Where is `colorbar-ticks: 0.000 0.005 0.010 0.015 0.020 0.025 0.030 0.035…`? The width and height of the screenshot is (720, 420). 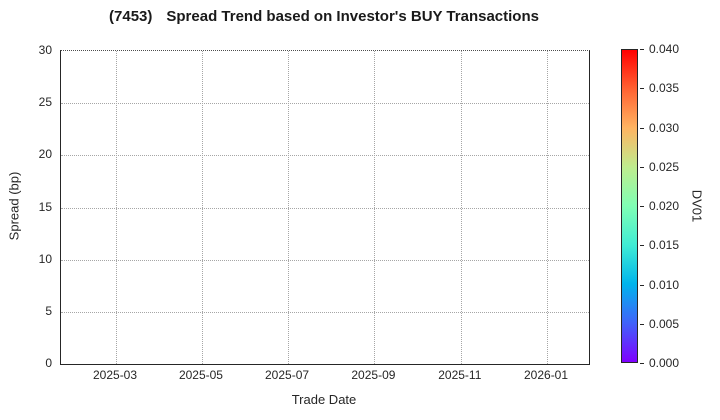
colorbar-ticks: 0.000 0.005 0.010 0.015 0.020 0.025 0.030 0.035… is located at coordinates (675, 206).